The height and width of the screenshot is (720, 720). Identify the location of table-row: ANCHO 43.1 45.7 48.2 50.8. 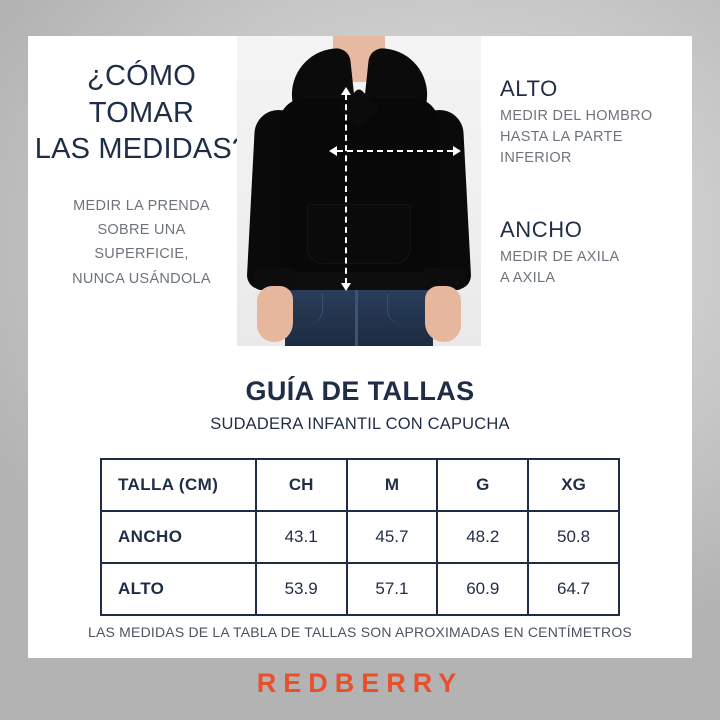
(360, 537).